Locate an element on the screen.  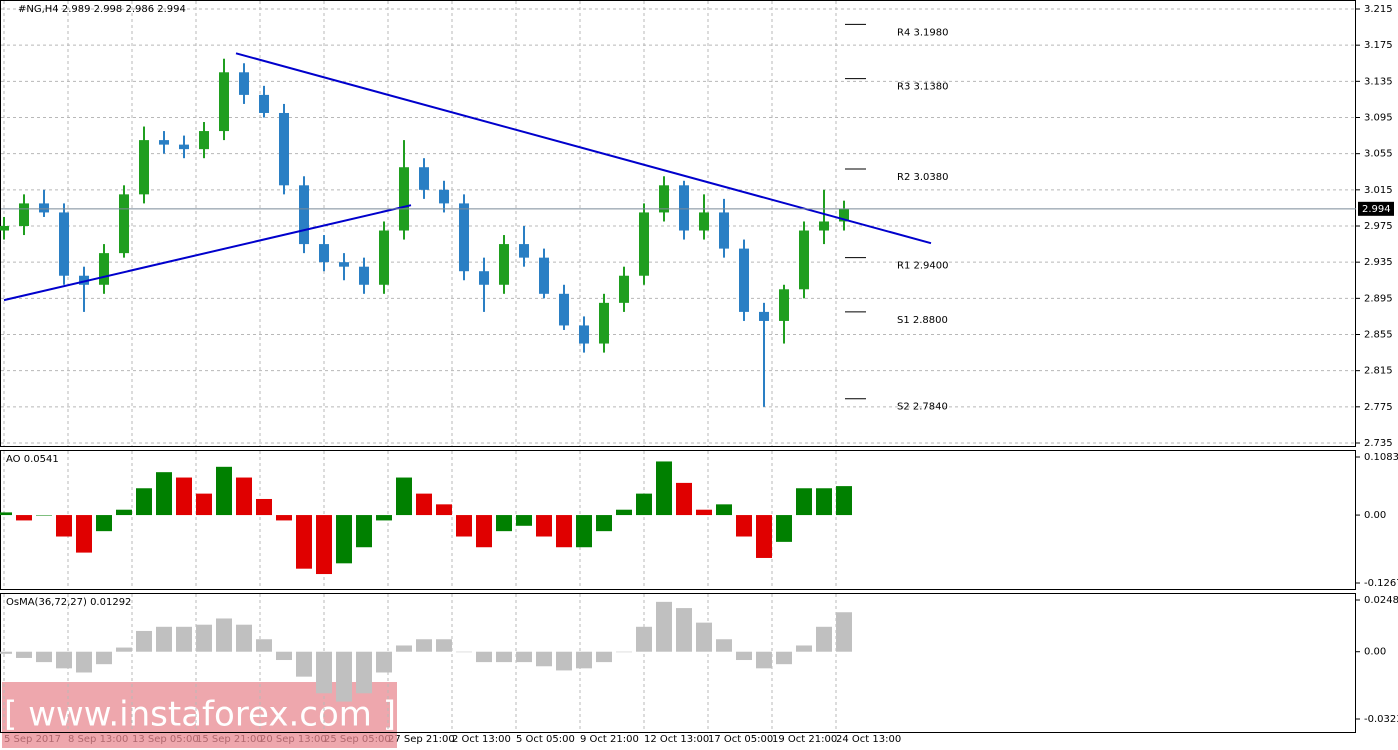
pivot-label: R3 3.1380 is located at coordinates (922, 87).